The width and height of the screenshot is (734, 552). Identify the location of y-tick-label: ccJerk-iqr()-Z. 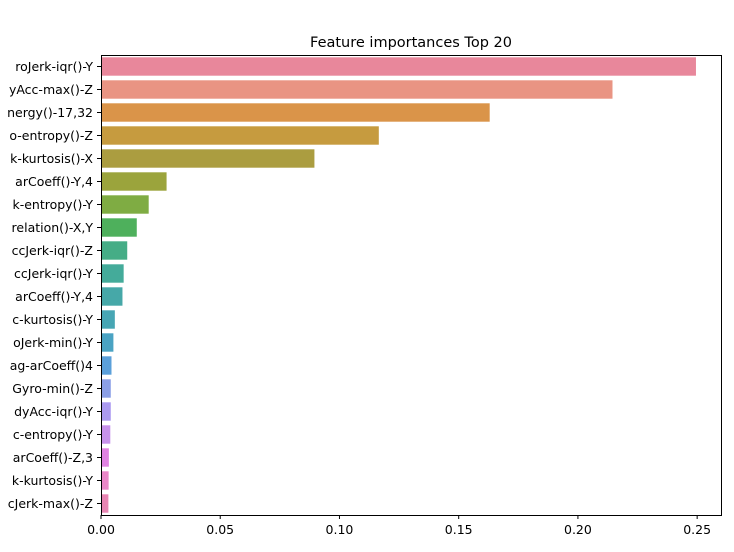
(52, 250).